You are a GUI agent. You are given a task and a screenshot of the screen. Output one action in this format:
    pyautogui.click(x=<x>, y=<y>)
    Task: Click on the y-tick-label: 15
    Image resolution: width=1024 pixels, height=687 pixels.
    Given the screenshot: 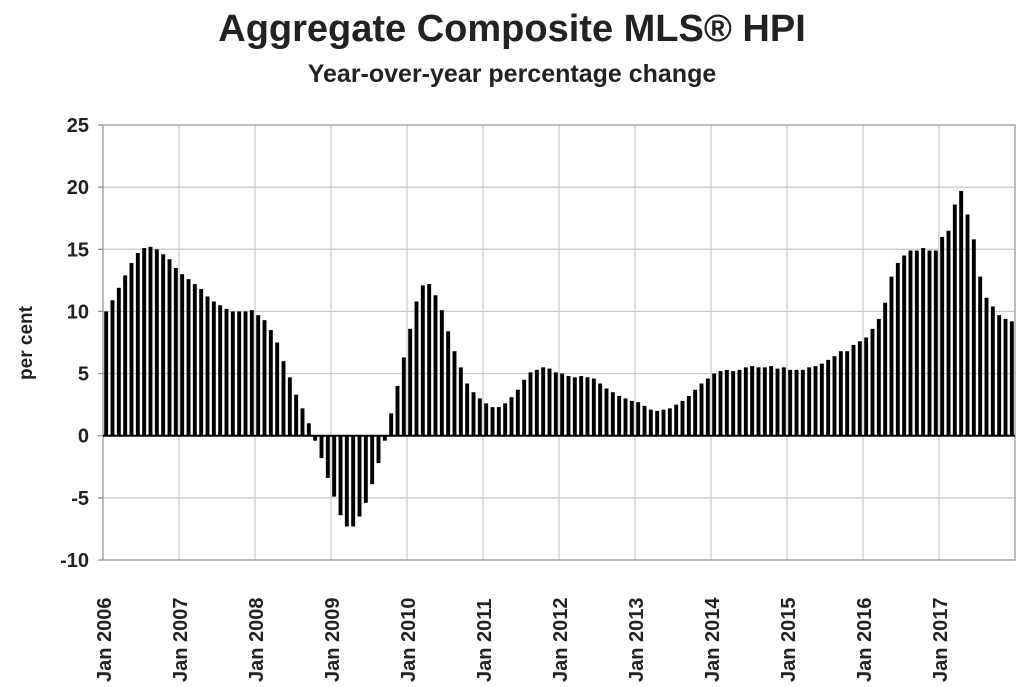 What is the action you would take?
    pyautogui.click(x=78, y=250)
    